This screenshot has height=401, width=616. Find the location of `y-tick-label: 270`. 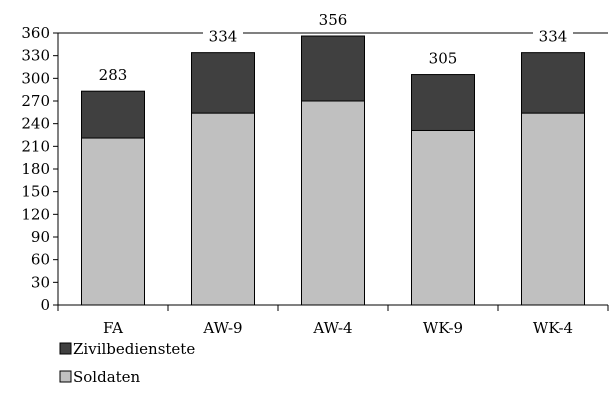

y-tick-label: 270 is located at coordinates (35, 101).